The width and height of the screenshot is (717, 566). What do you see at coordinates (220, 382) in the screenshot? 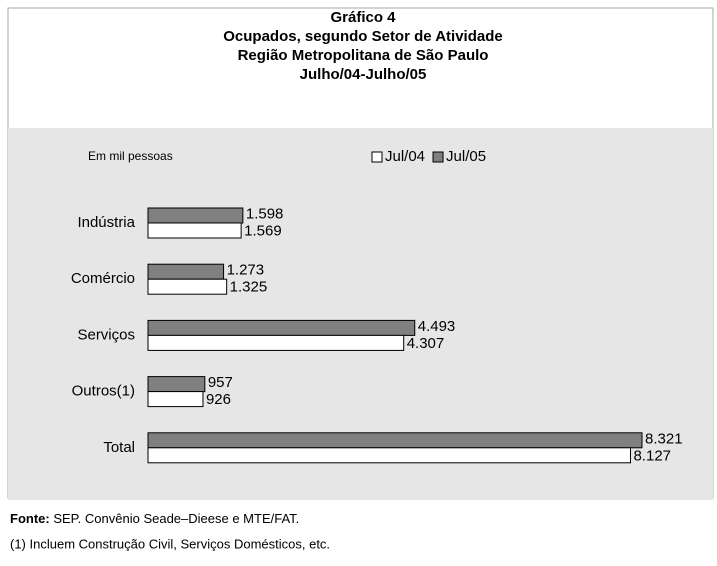
I see `value-label: 957` at bounding box center [220, 382].